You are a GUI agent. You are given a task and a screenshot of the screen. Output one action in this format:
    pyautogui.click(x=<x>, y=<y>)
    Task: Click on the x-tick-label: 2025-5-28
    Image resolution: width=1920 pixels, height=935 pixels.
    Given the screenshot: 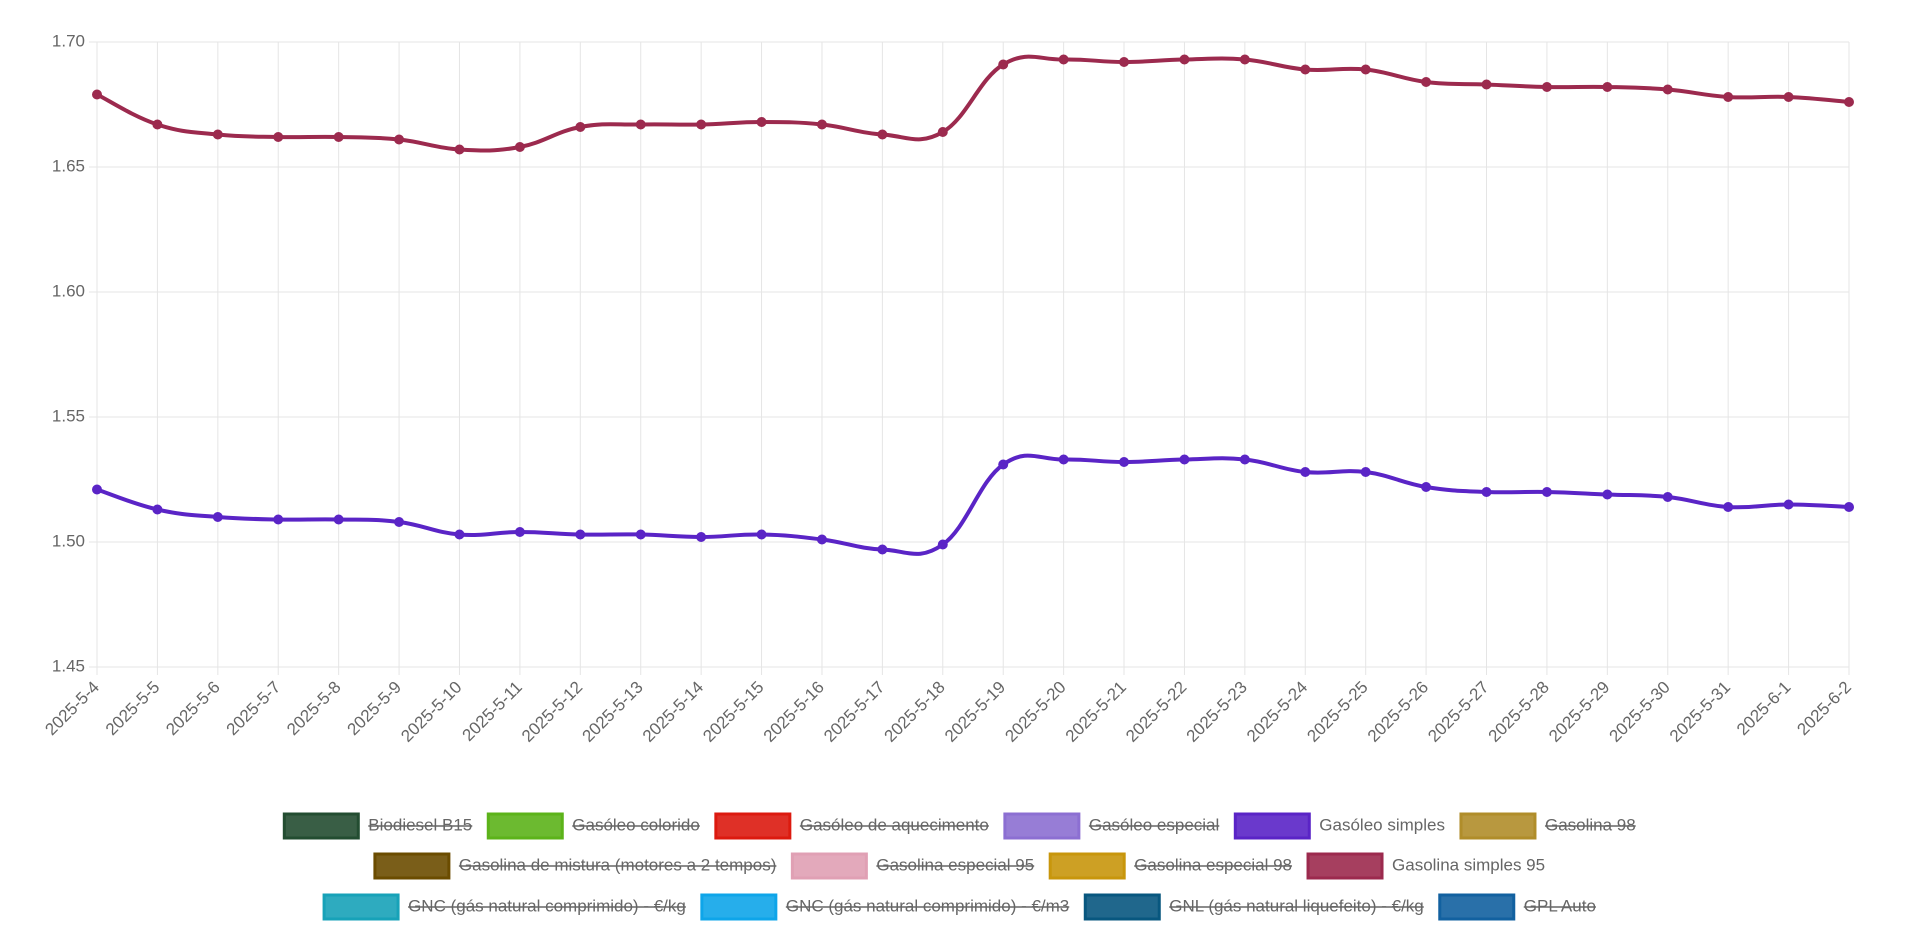 What is the action you would take?
    pyautogui.click(x=1519, y=712)
    